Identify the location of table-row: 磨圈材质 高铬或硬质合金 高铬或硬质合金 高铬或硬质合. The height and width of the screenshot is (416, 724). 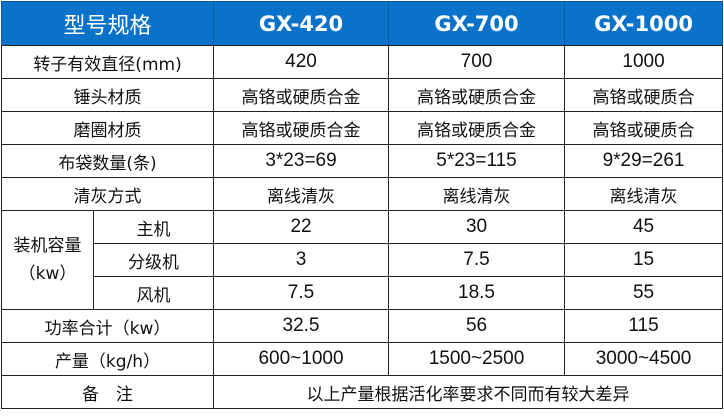
(362, 128).